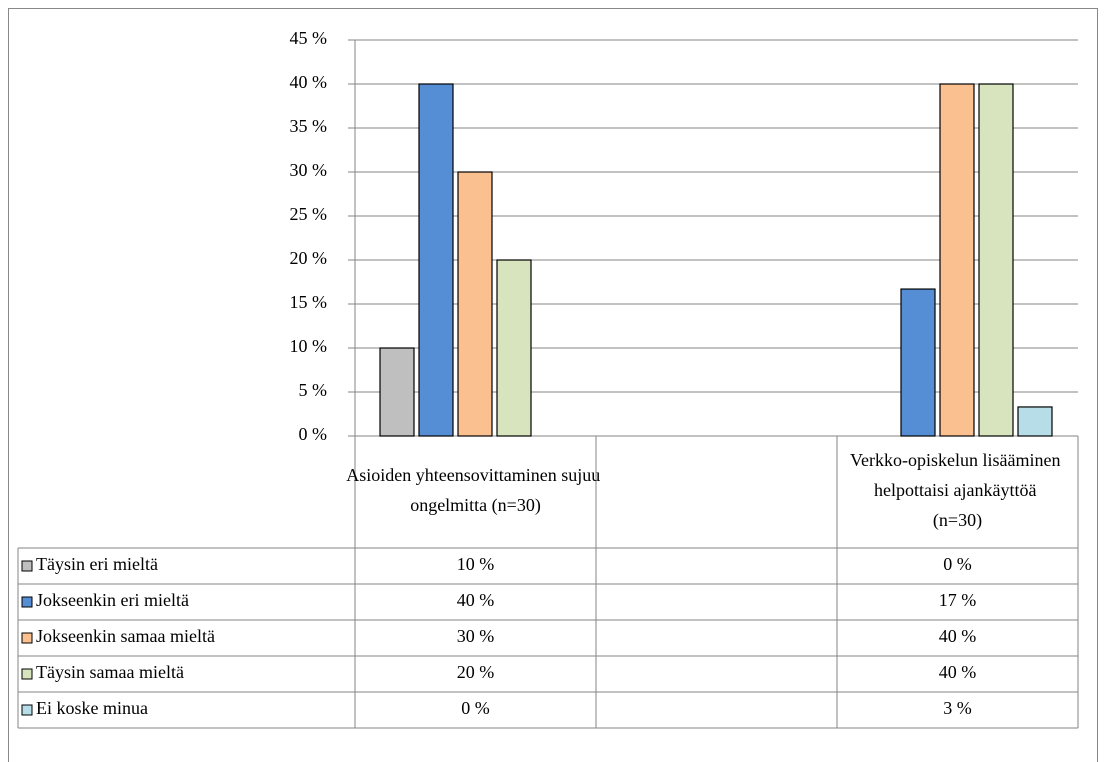  Describe the element at coordinates (958, 600) in the screenshot. I see `value-label: 17 %` at that location.